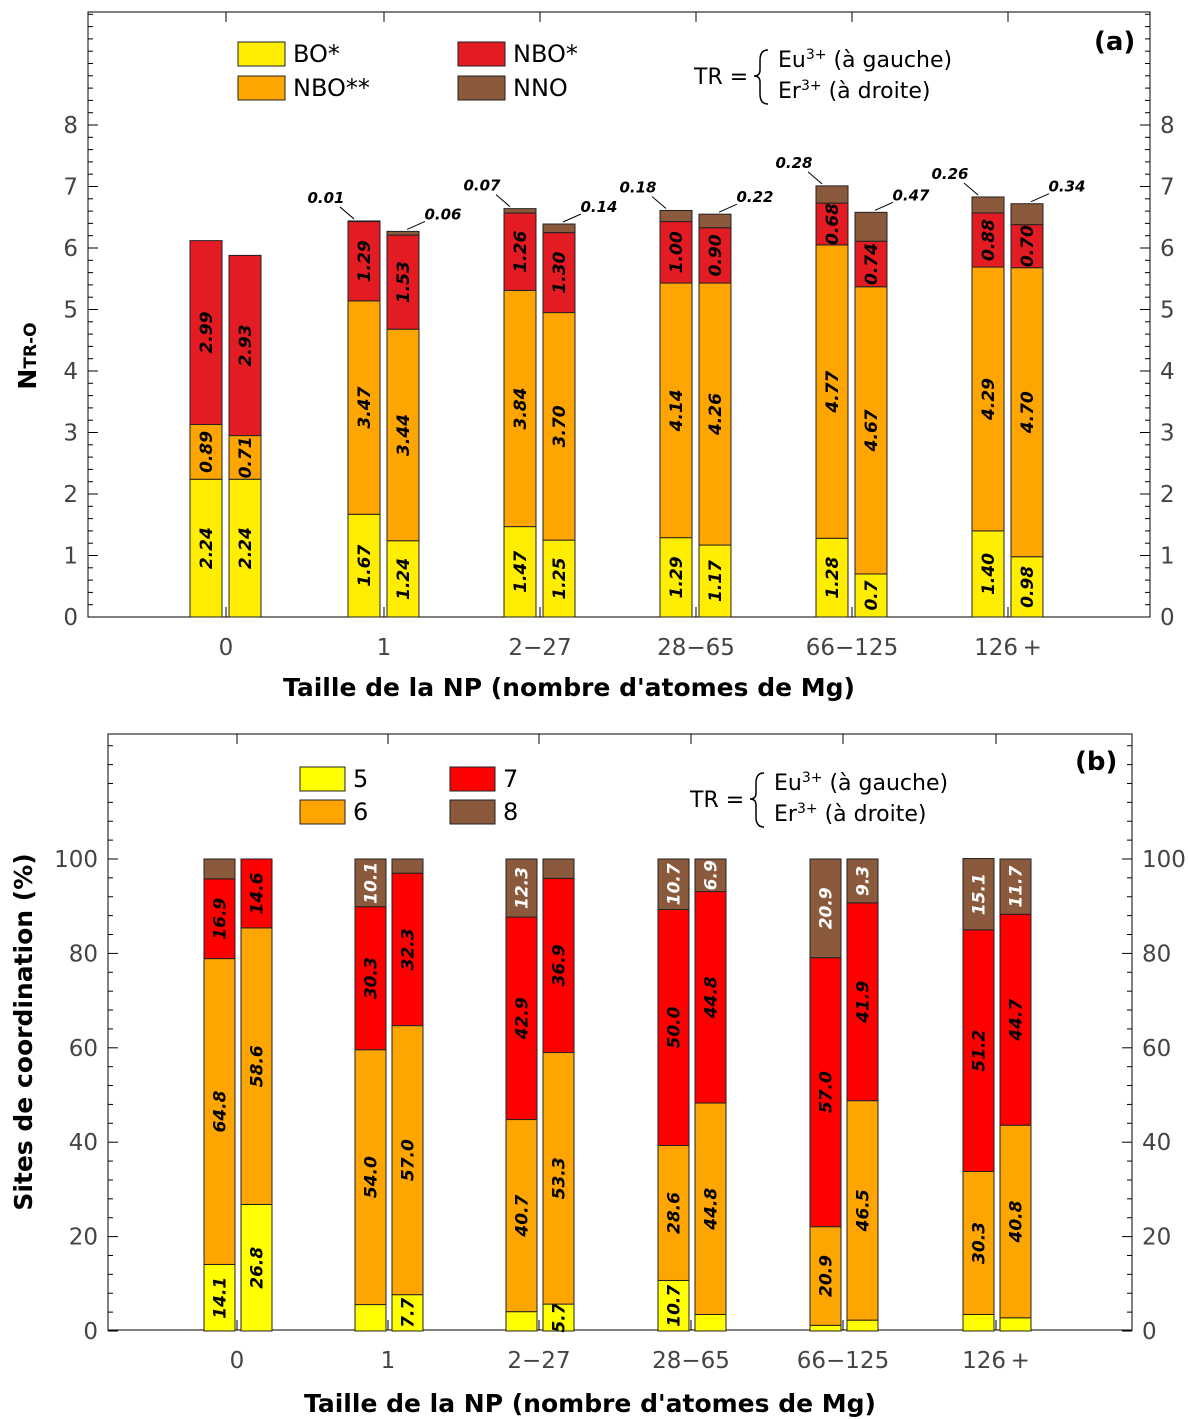 The image size is (1188, 1419). I want to click on legend-label-5: 5, so click(360, 779).